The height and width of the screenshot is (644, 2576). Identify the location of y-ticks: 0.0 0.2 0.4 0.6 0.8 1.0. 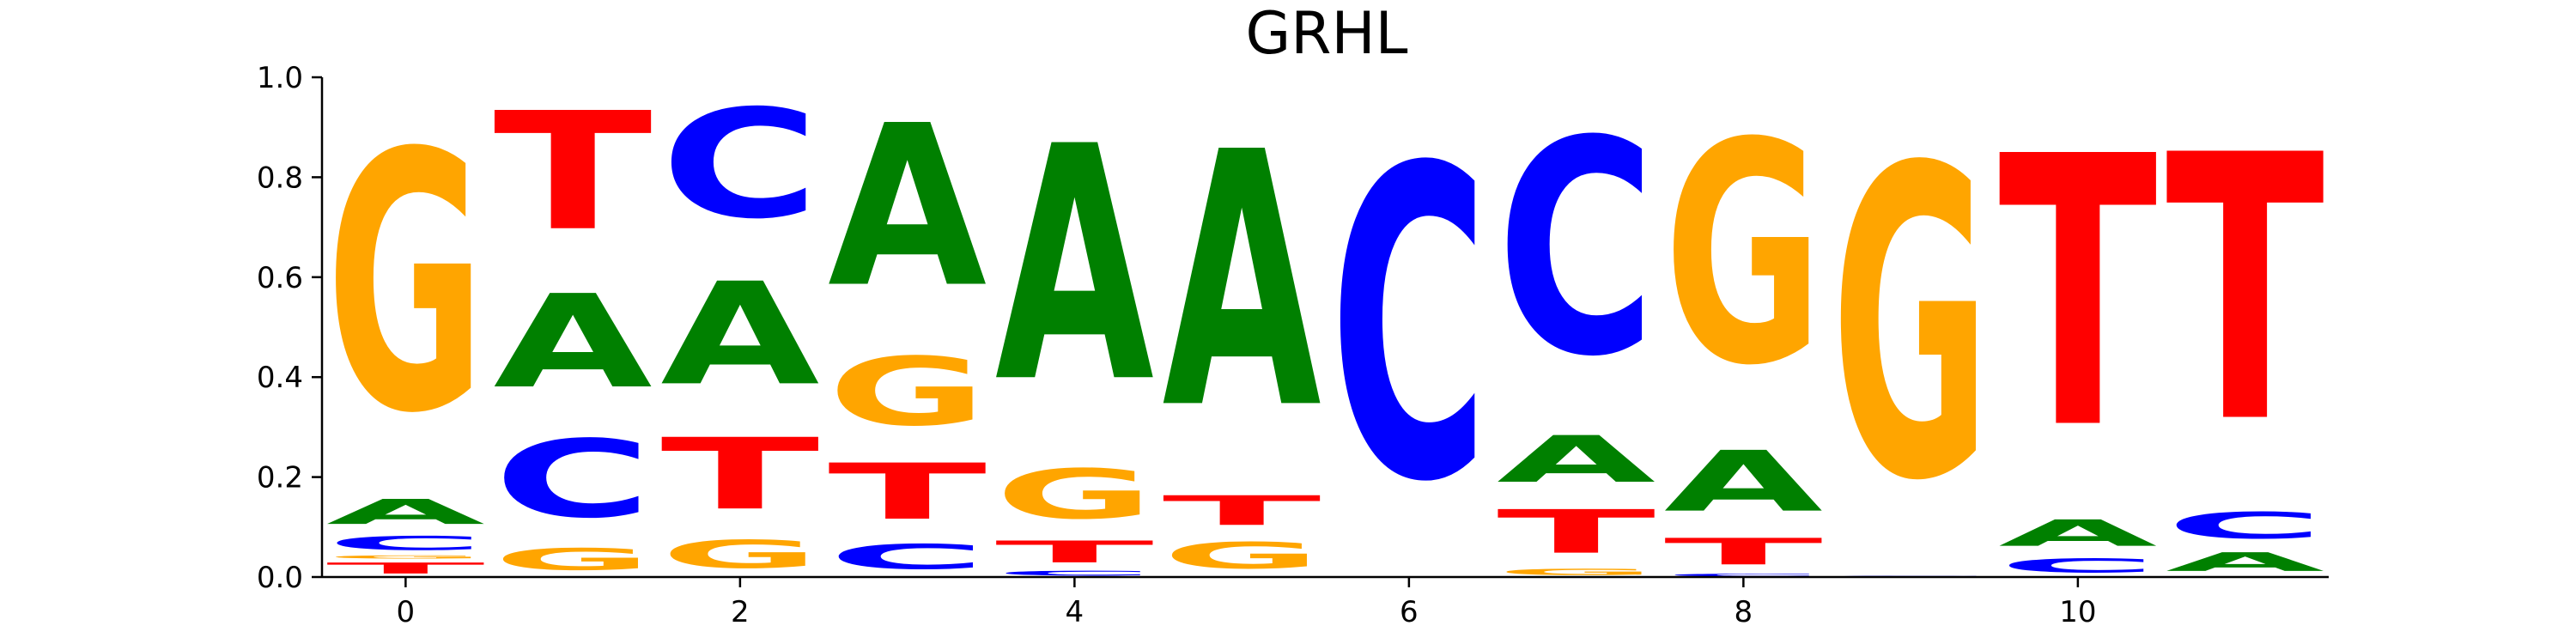
(290, 328).